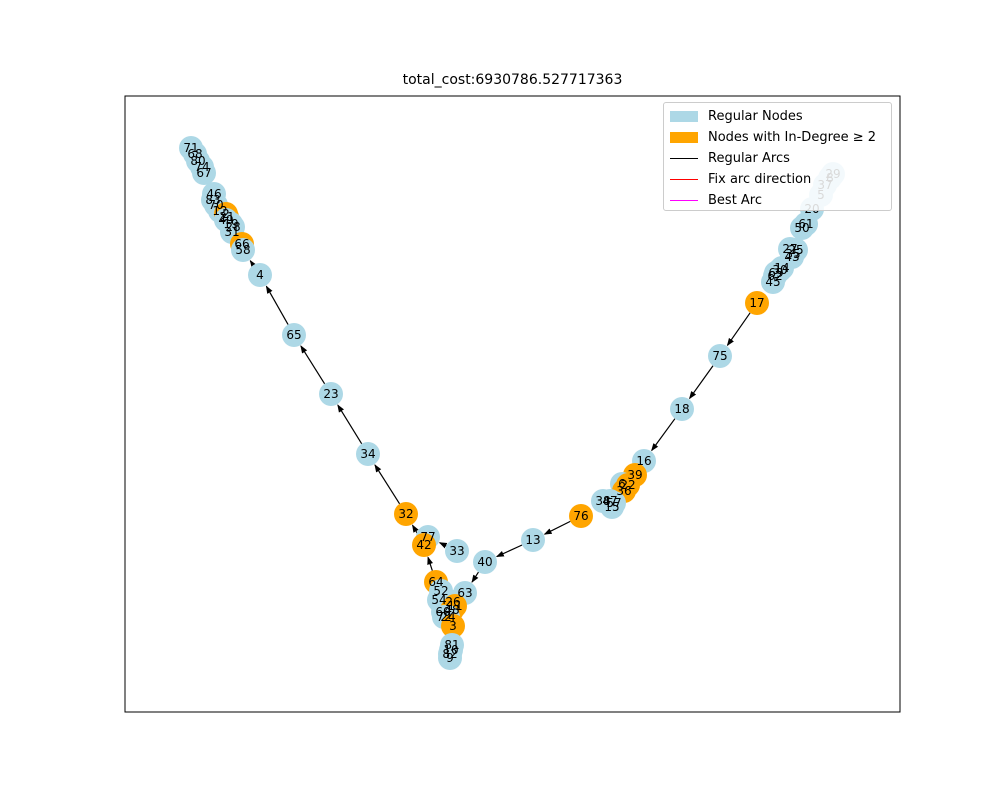 The image size is (1000, 800). I want to click on node-label-48: 48, so click(451, 610).